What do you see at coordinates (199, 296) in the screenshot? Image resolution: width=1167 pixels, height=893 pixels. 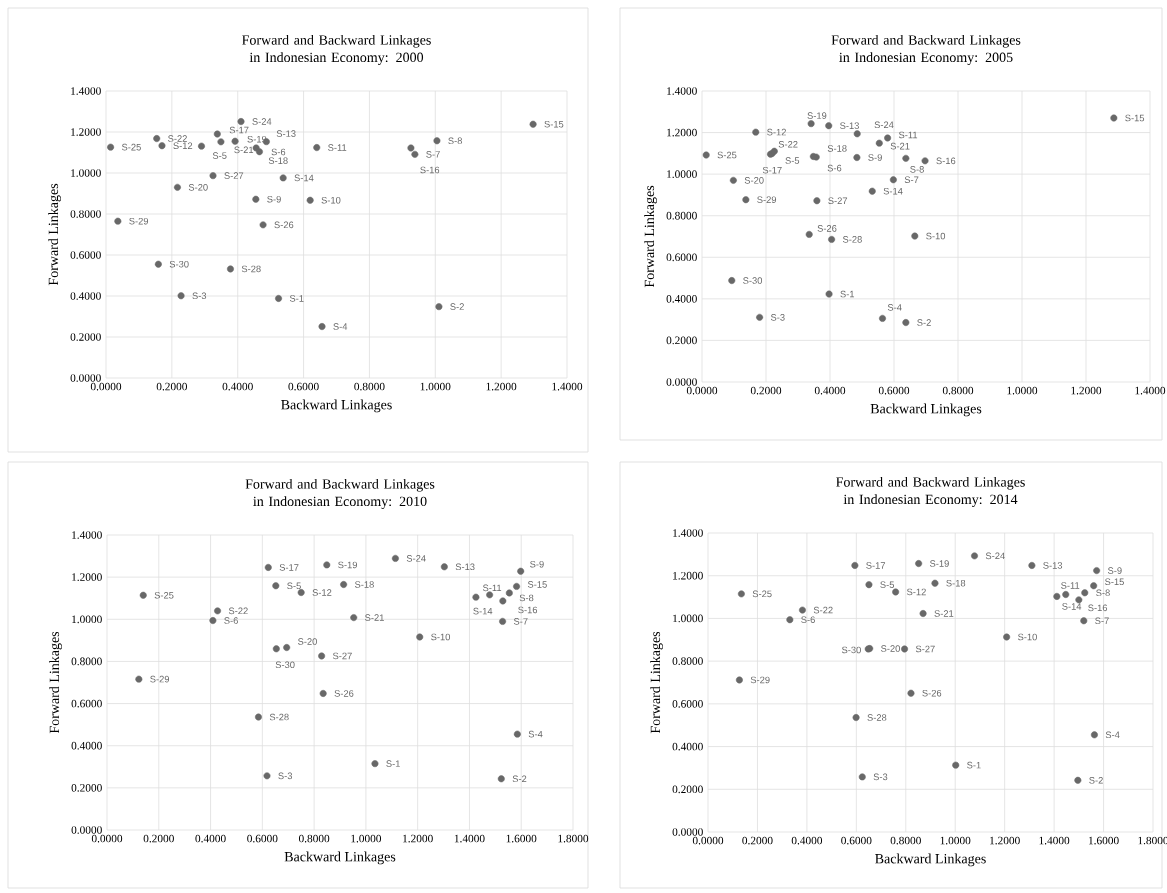 I see `annotation: S-3` at bounding box center [199, 296].